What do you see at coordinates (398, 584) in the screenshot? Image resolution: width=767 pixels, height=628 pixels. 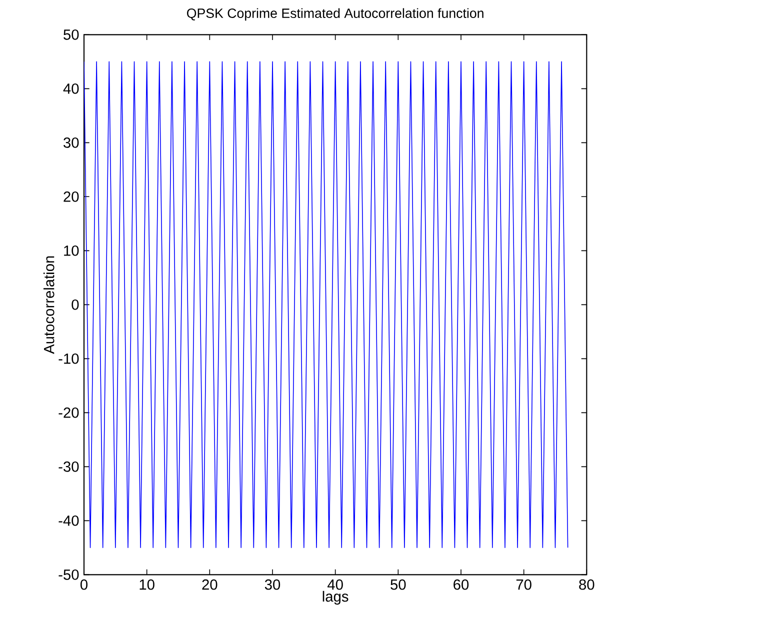 I see `x-tick-label: 50` at bounding box center [398, 584].